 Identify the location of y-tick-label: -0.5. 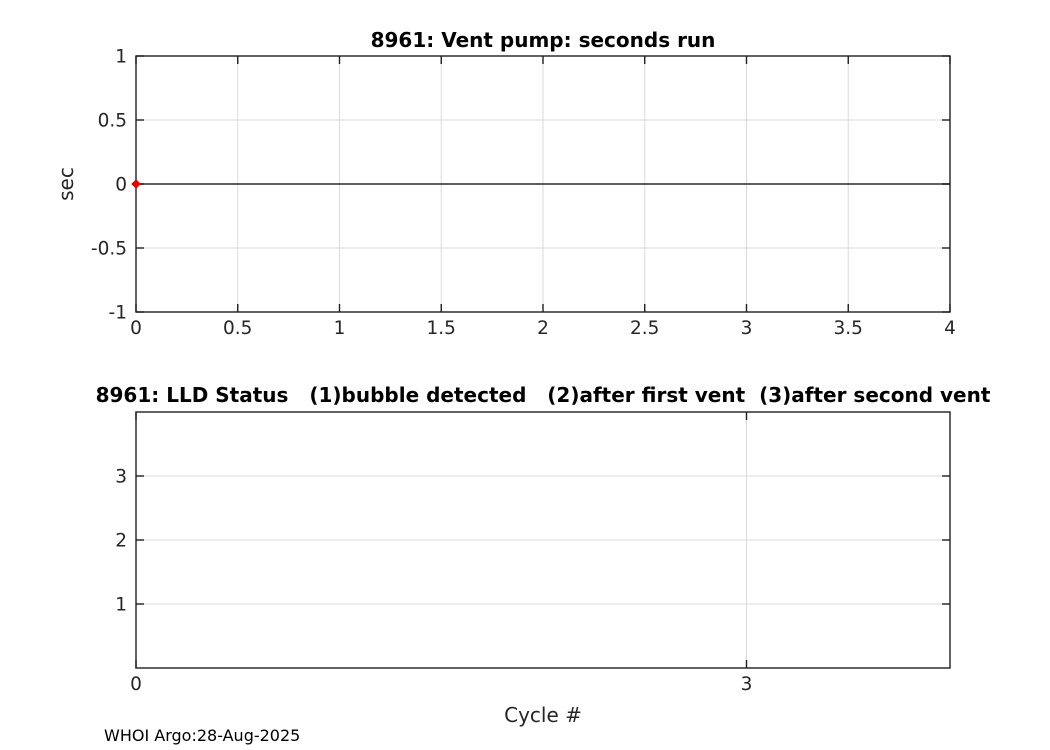
(109, 249).